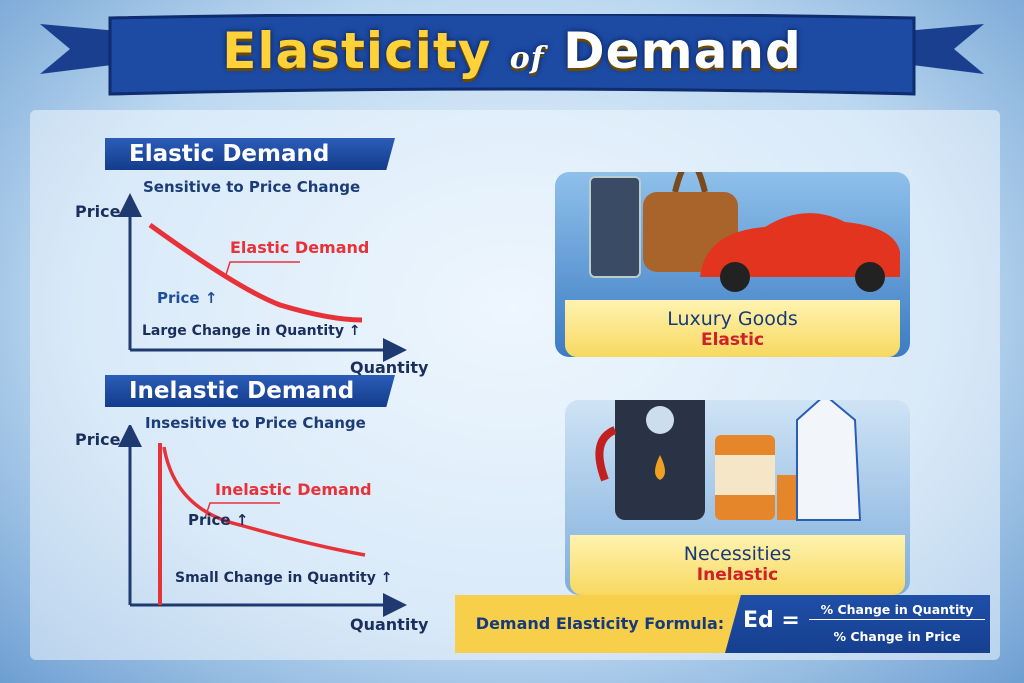 This screenshot has width=1024, height=683. What do you see at coordinates (293, 489) in the screenshot?
I see `curve-label: Inelastic Demand` at bounding box center [293, 489].